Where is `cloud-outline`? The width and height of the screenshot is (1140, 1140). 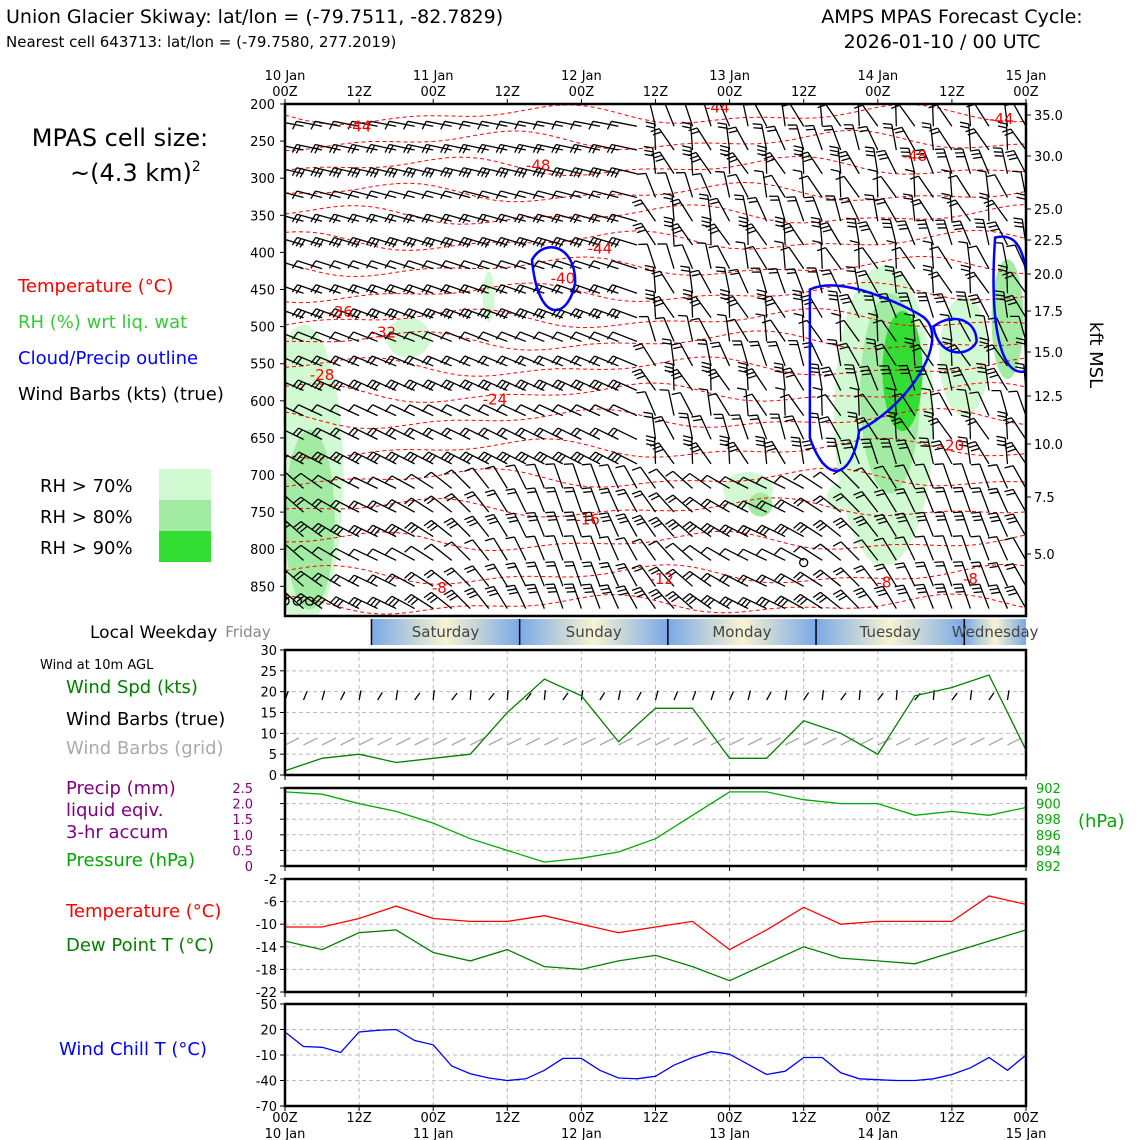 cloud-outline is located at coordinates (955, 335).